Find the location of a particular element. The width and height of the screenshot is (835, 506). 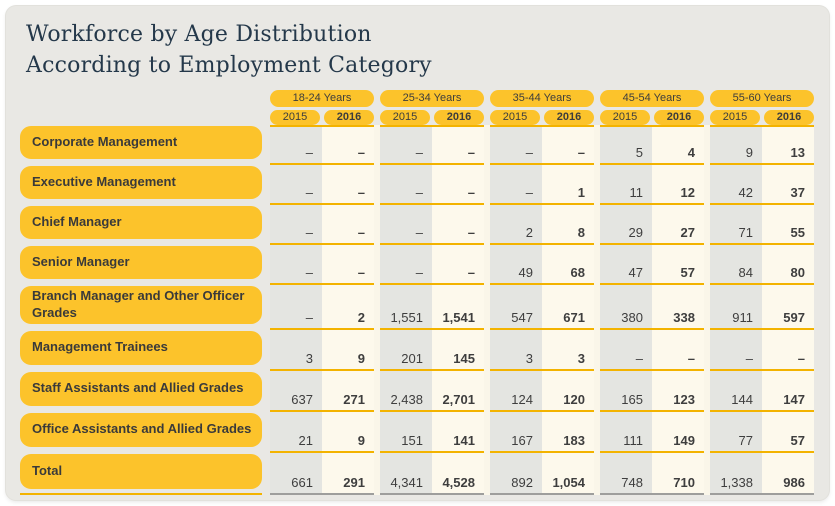

cell-group: 1,338 986 is located at coordinates (762, 473).